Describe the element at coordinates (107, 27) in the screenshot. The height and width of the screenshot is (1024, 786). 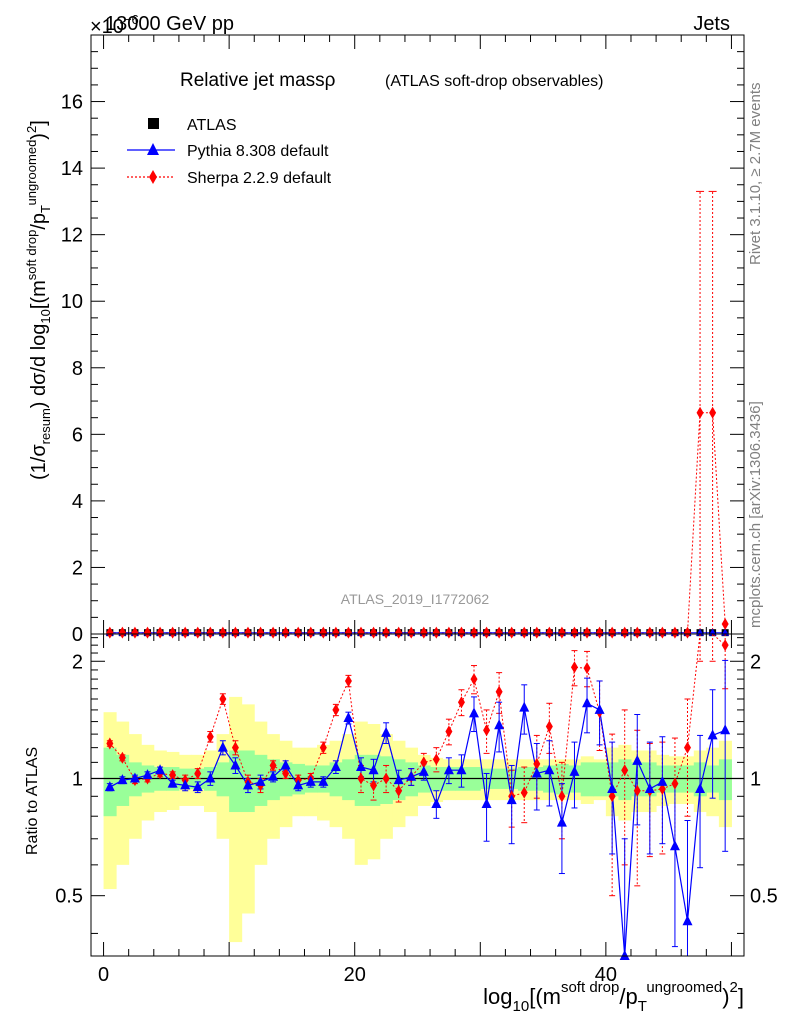
I see `y-scale-base: ×10` at that location.